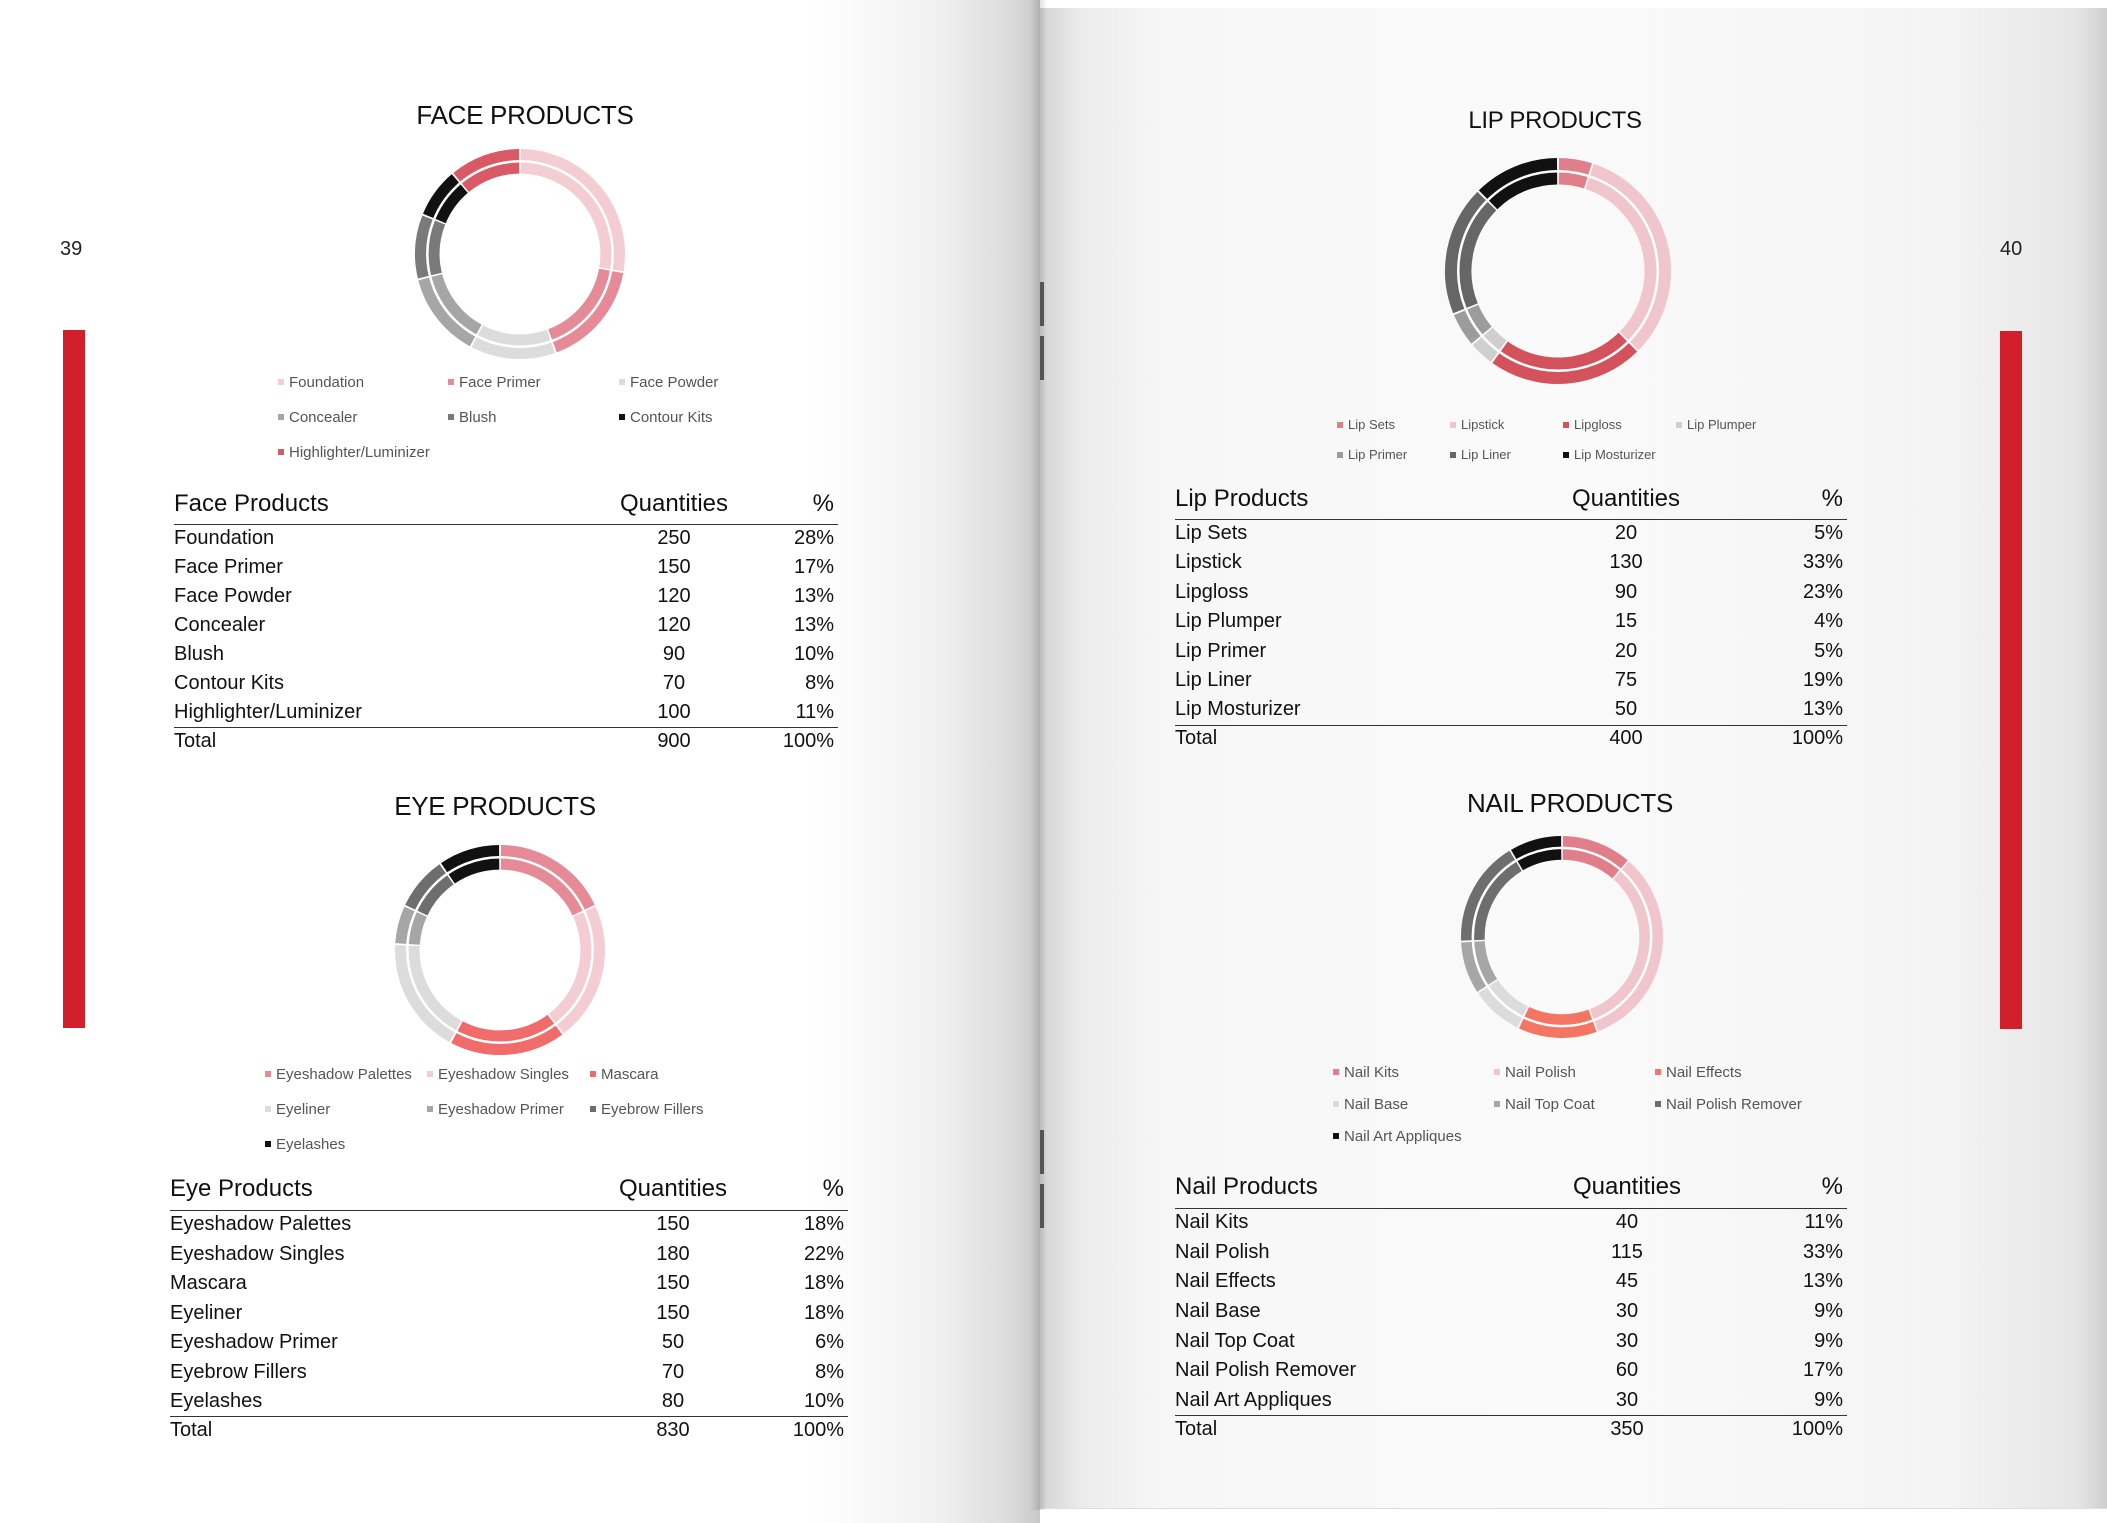 Image resolution: width=2107 pixels, height=1523 pixels. What do you see at coordinates (430, 890) in the screenshot?
I see `donut-slice-eyebrow-fillers` at bounding box center [430, 890].